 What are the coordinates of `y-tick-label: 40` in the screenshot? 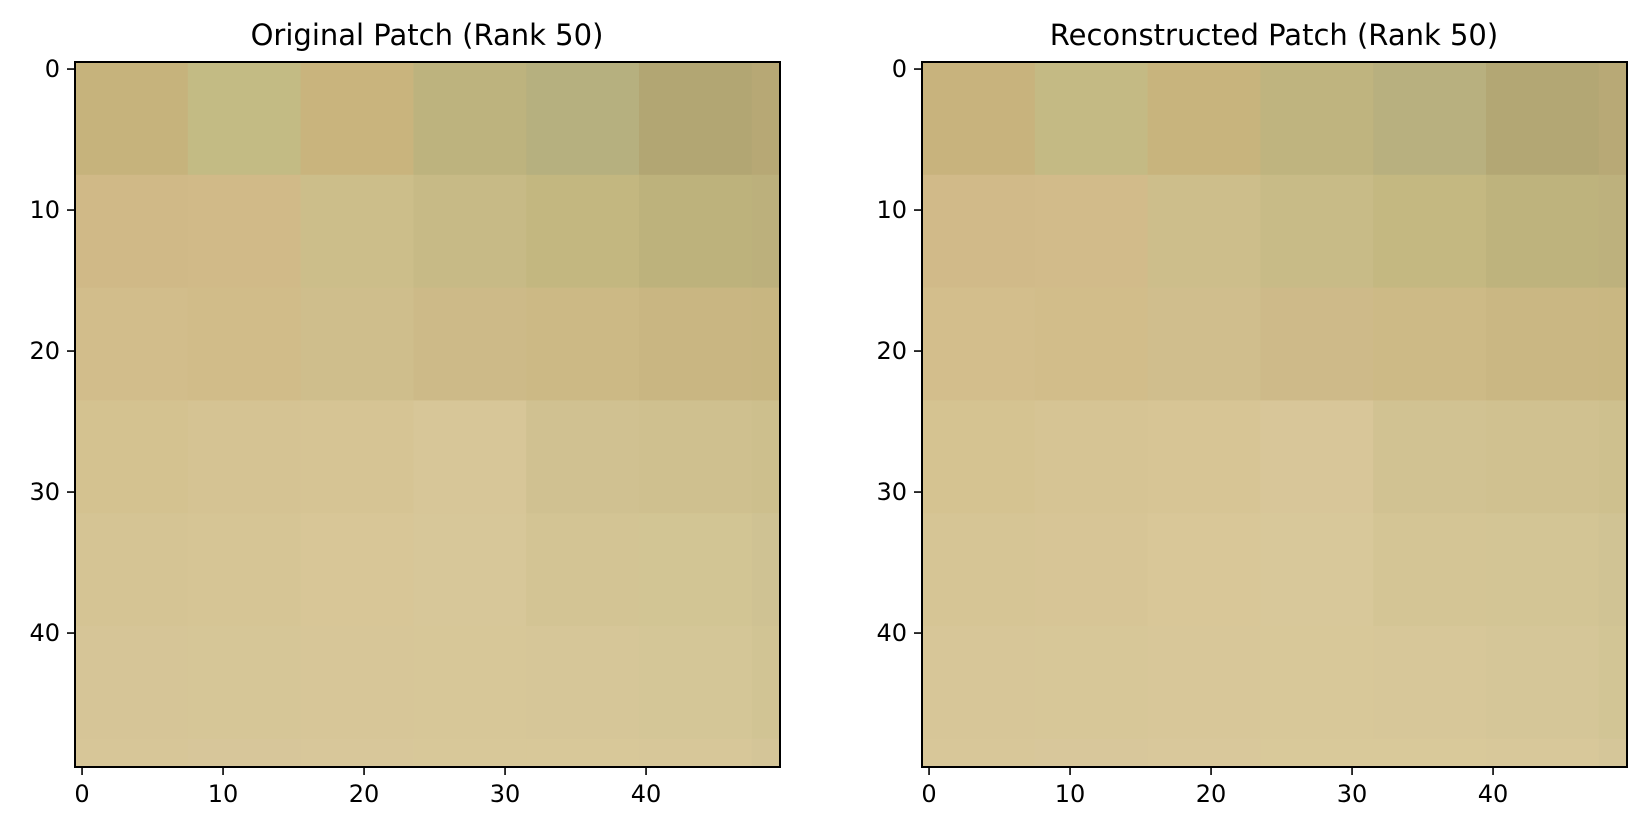 It's located at (44, 633).